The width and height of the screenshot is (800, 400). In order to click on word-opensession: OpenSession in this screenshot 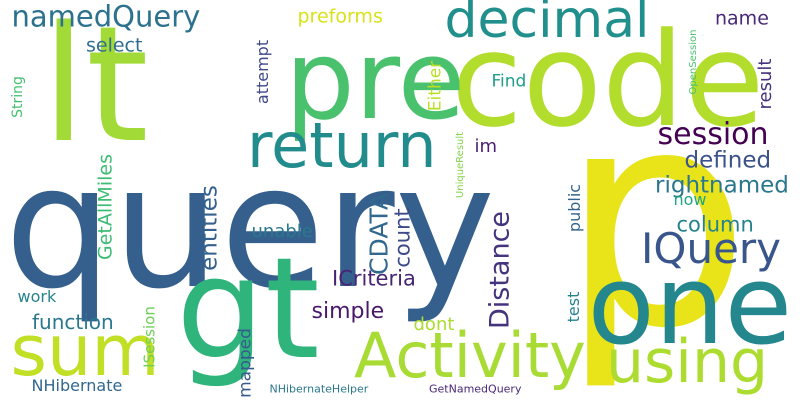, I will do `click(693, 62)`.